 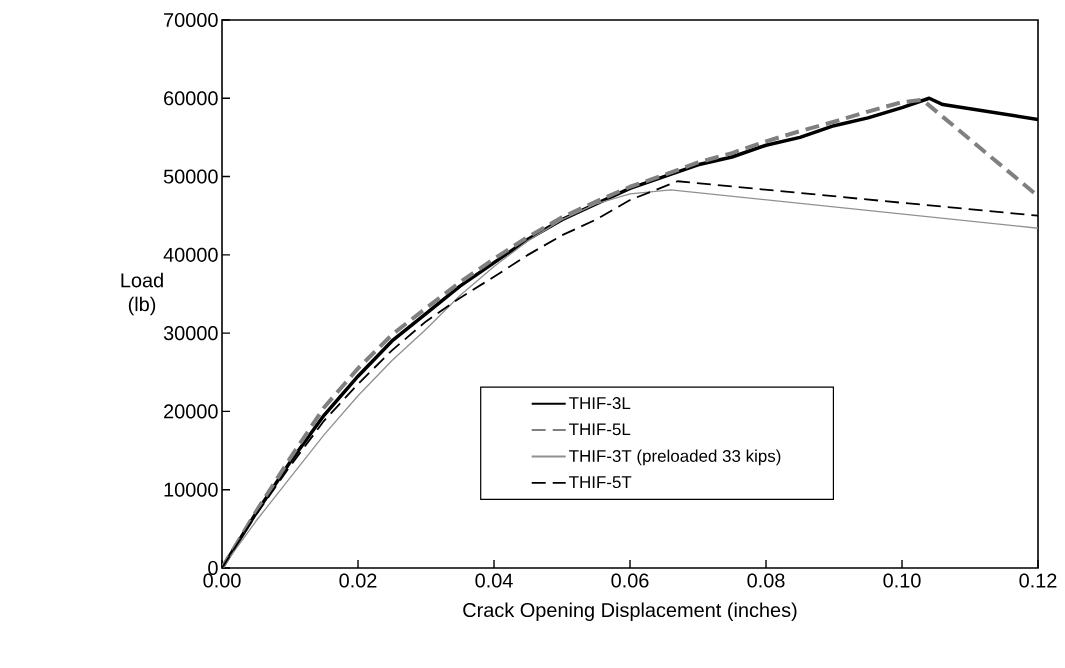 I want to click on y-tick-label: 30000, so click(x=190, y=333).